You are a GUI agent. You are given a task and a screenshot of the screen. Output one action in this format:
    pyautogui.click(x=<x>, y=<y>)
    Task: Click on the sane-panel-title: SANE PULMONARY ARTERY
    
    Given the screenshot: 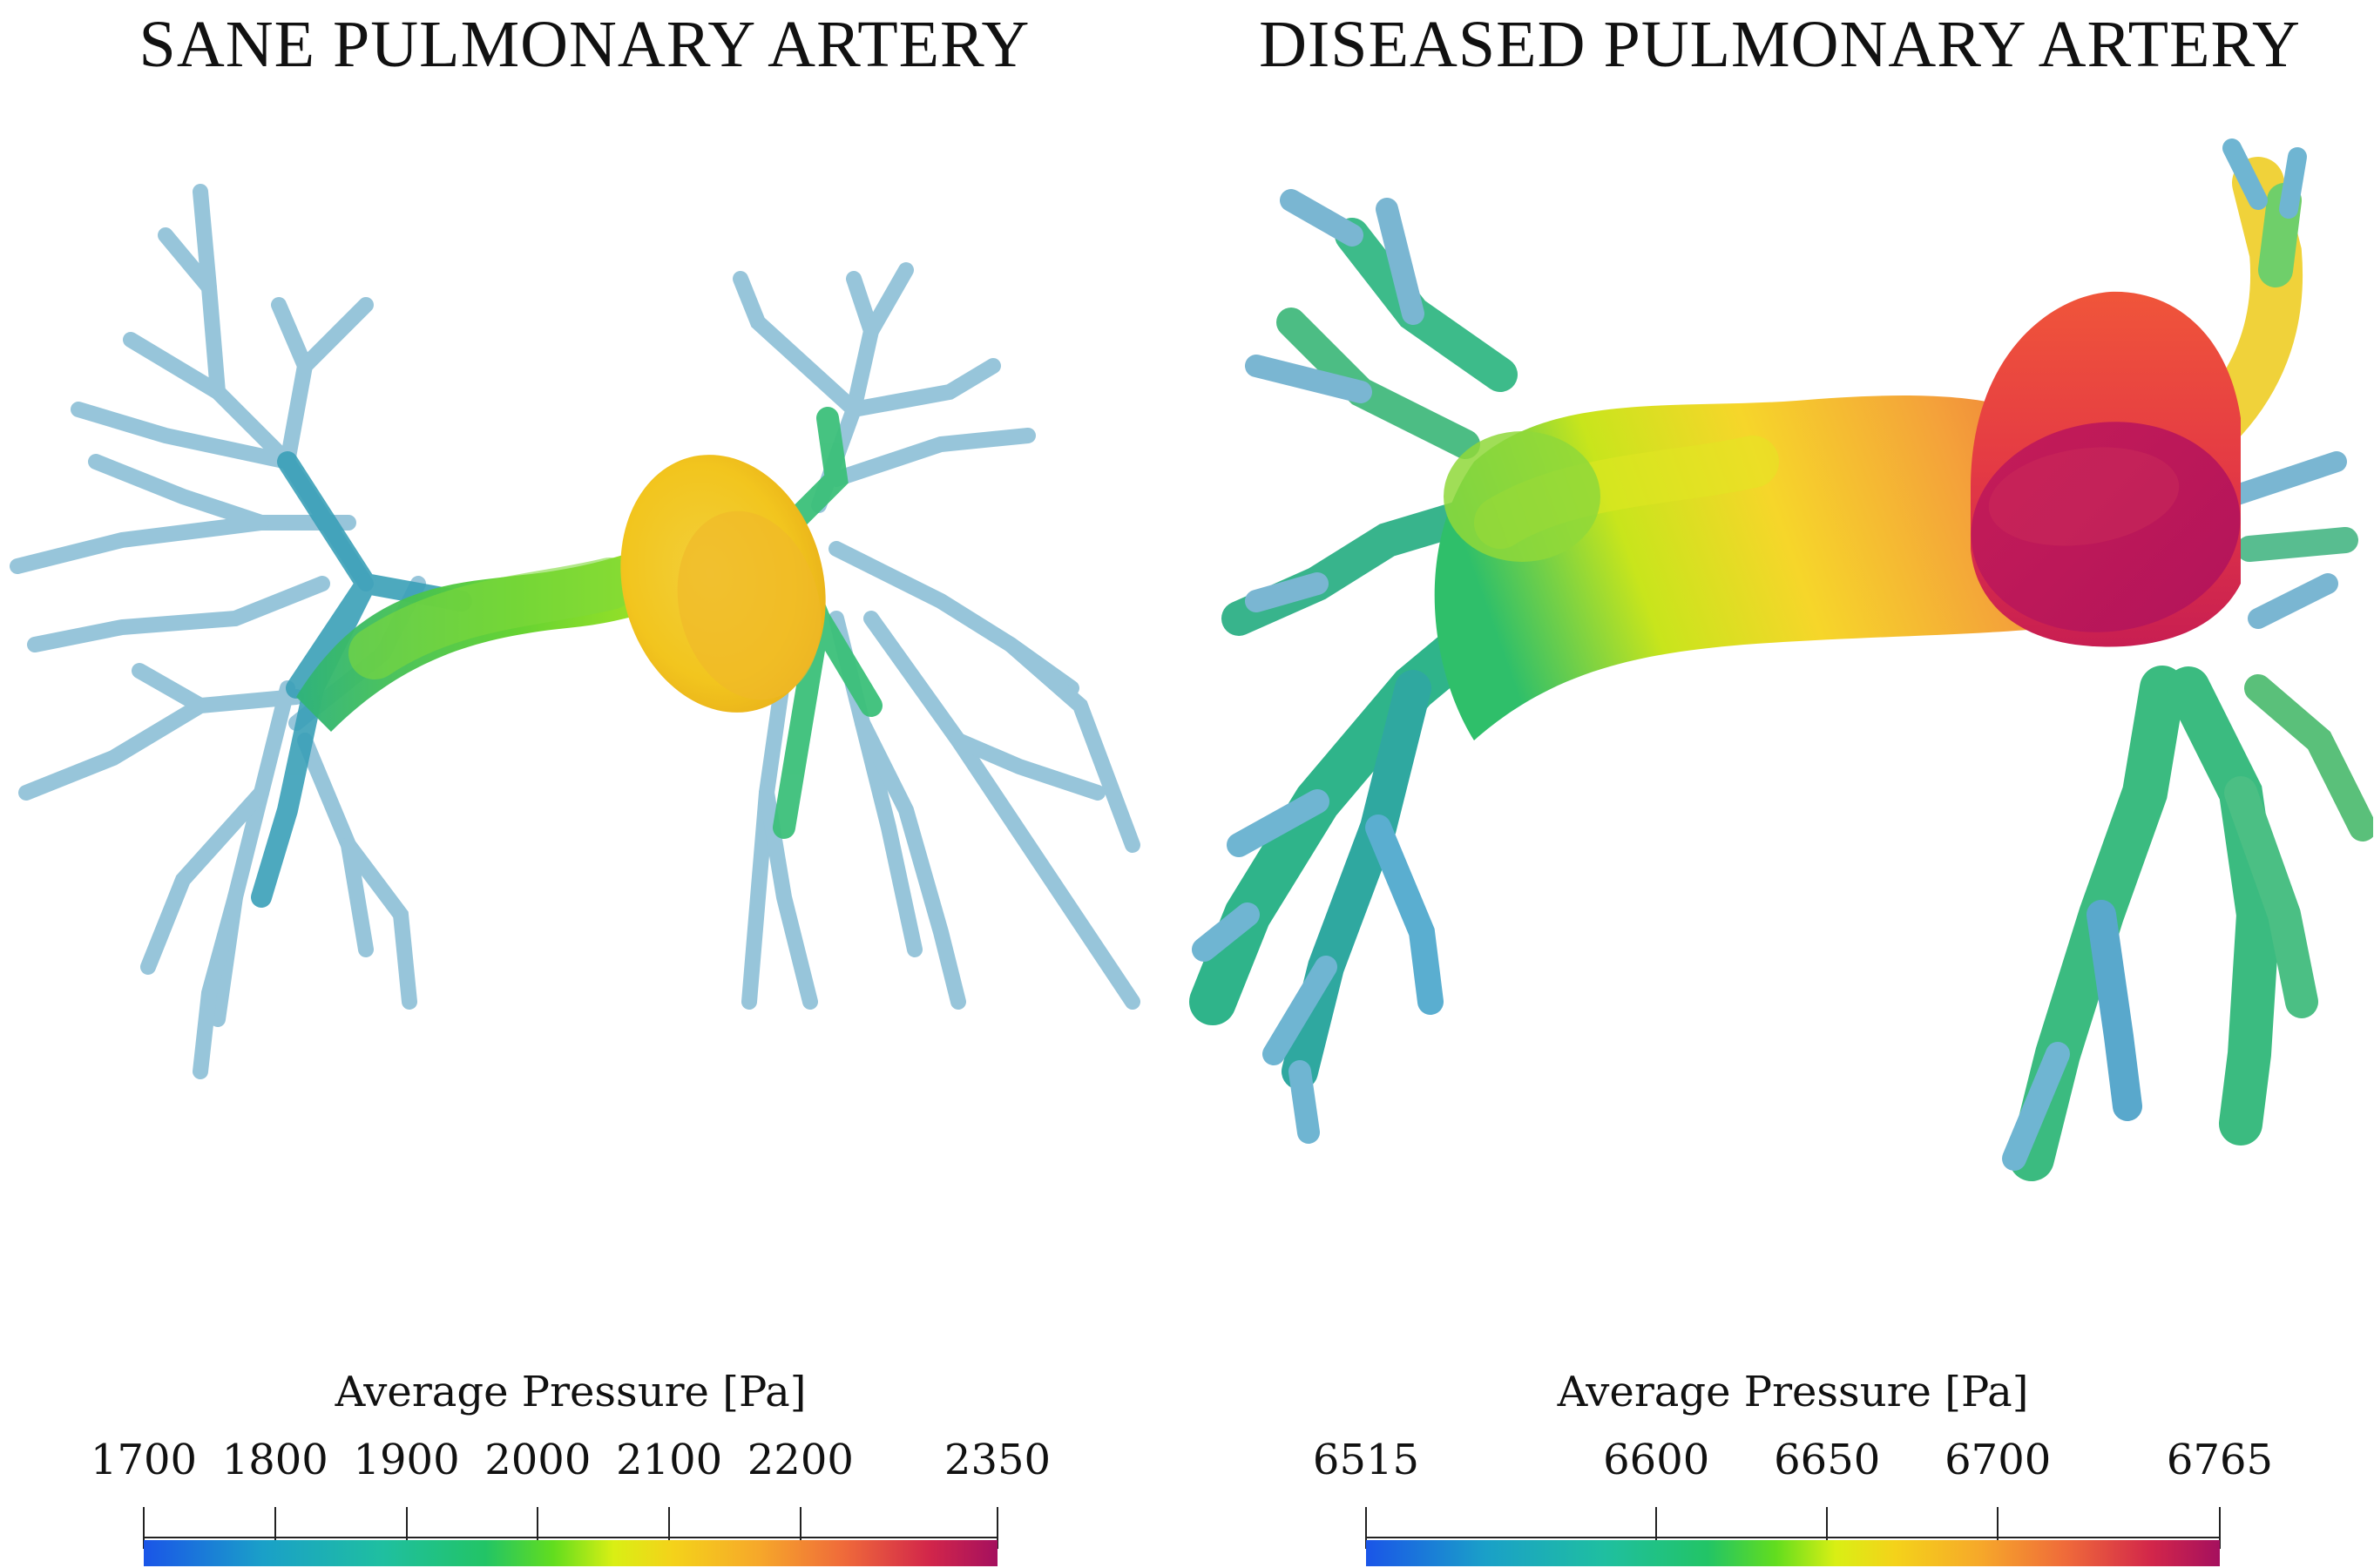 What is the action you would take?
    pyautogui.click(x=585, y=44)
    